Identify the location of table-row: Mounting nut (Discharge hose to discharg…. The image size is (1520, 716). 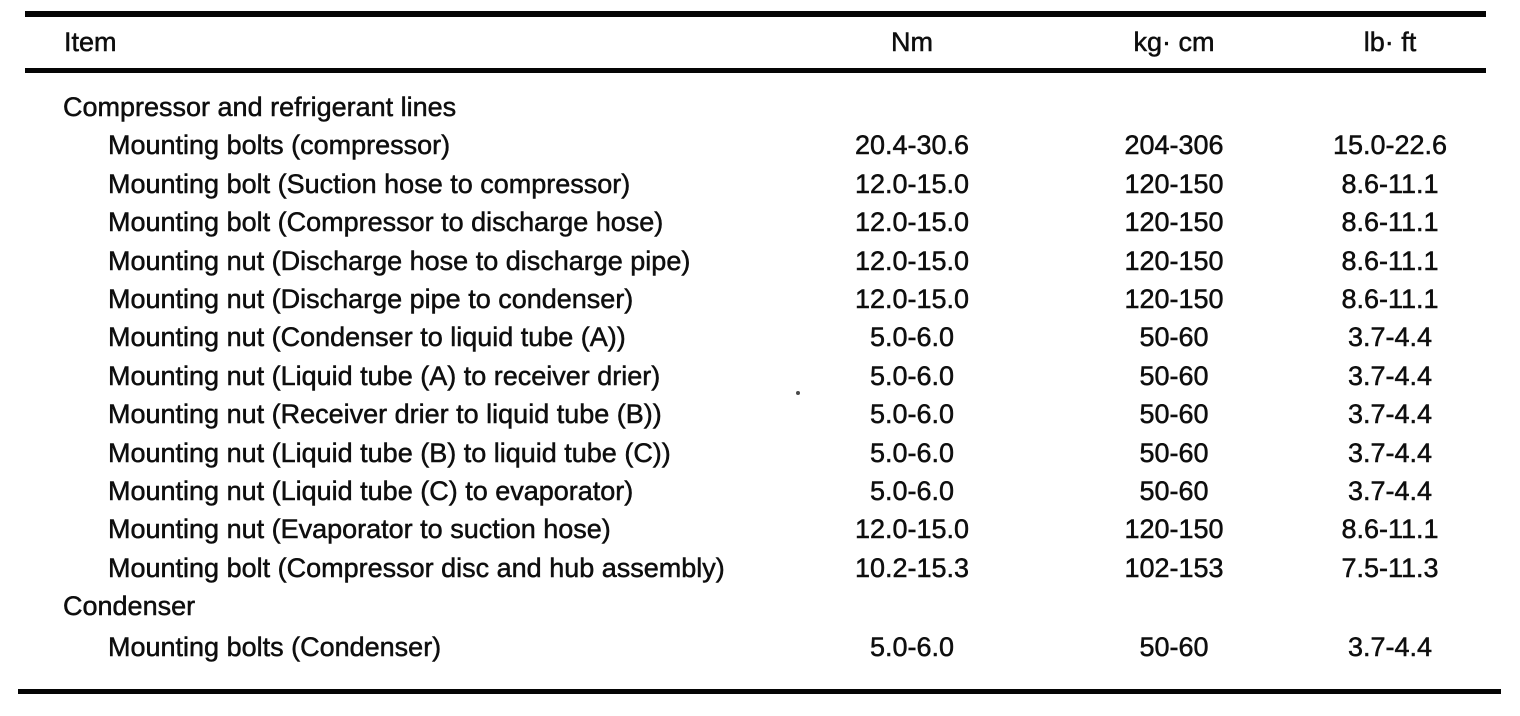
(760, 261).